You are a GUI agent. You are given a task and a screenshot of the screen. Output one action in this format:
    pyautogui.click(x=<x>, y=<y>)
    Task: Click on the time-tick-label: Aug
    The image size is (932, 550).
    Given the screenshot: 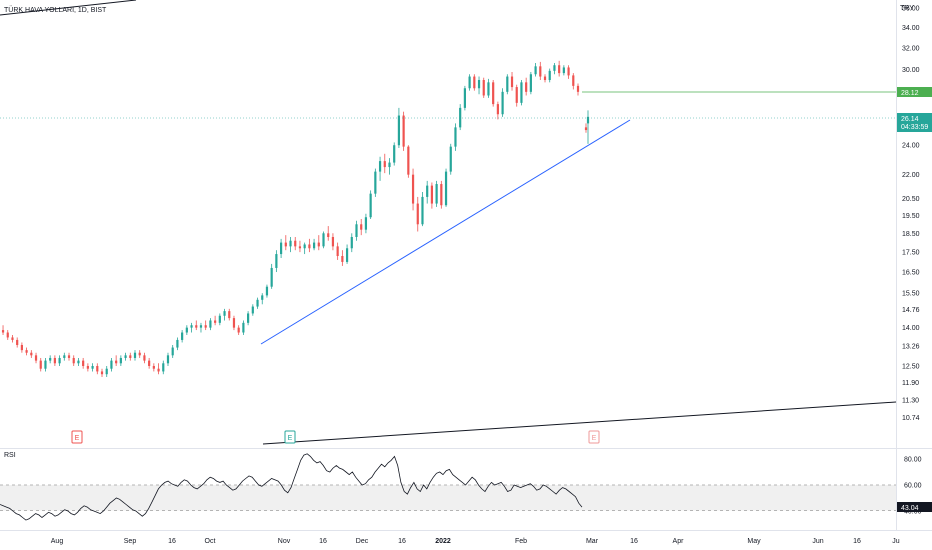 What is the action you would take?
    pyautogui.click(x=57, y=541)
    